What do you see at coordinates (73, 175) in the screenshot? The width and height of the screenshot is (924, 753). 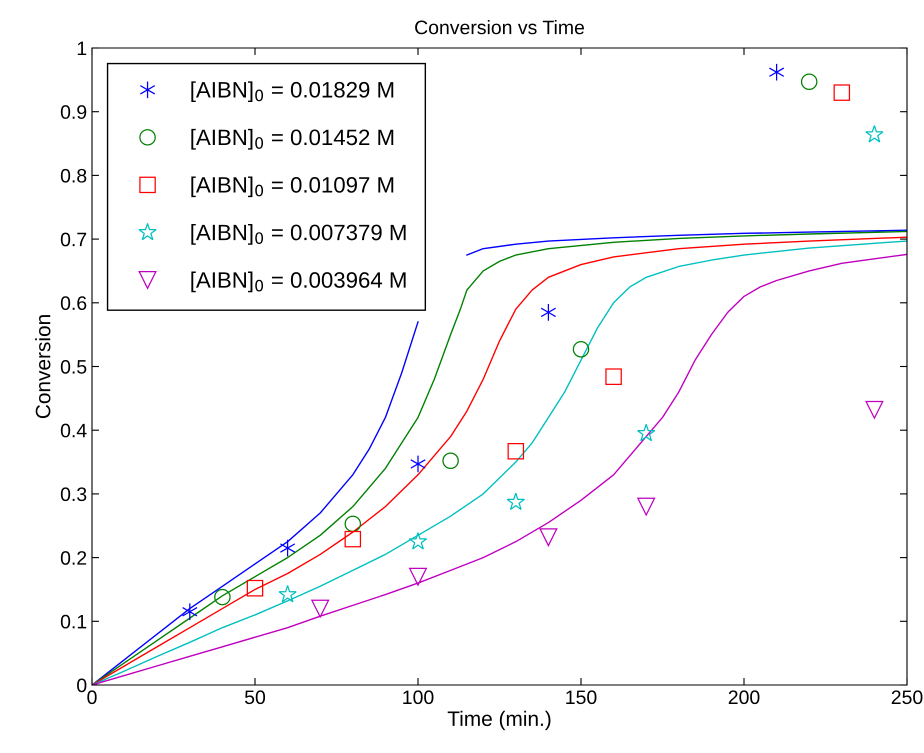 I see `y-tick-label: 0.8` at bounding box center [73, 175].